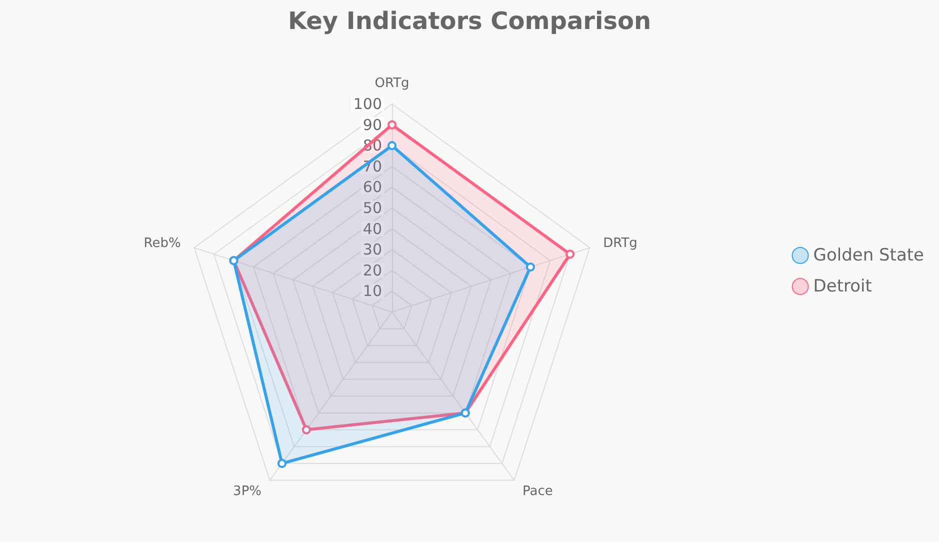  What do you see at coordinates (367, 104) in the screenshot?
I see `y-tick-label: 100` at bounding box center [367, 104].